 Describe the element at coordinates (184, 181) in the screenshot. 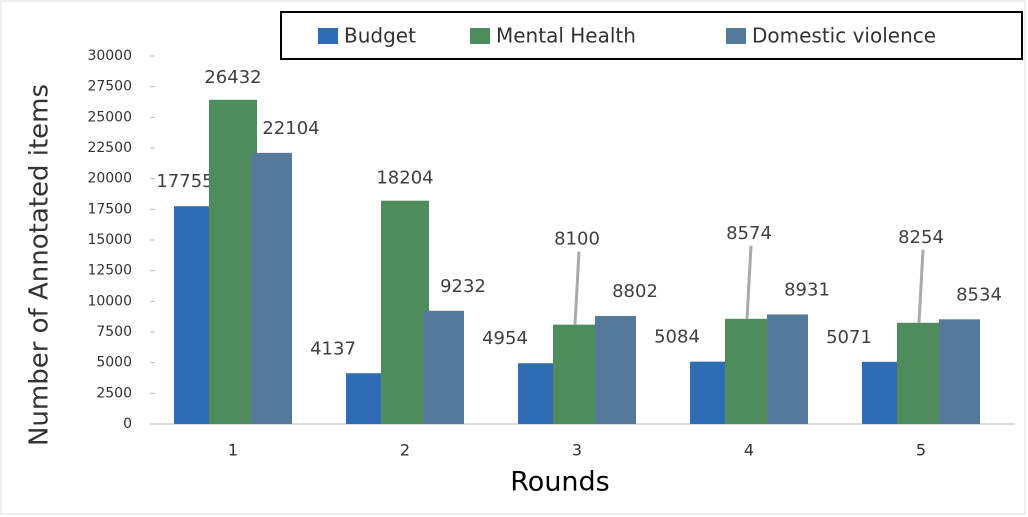

I see `value-label: 17755` at that location.